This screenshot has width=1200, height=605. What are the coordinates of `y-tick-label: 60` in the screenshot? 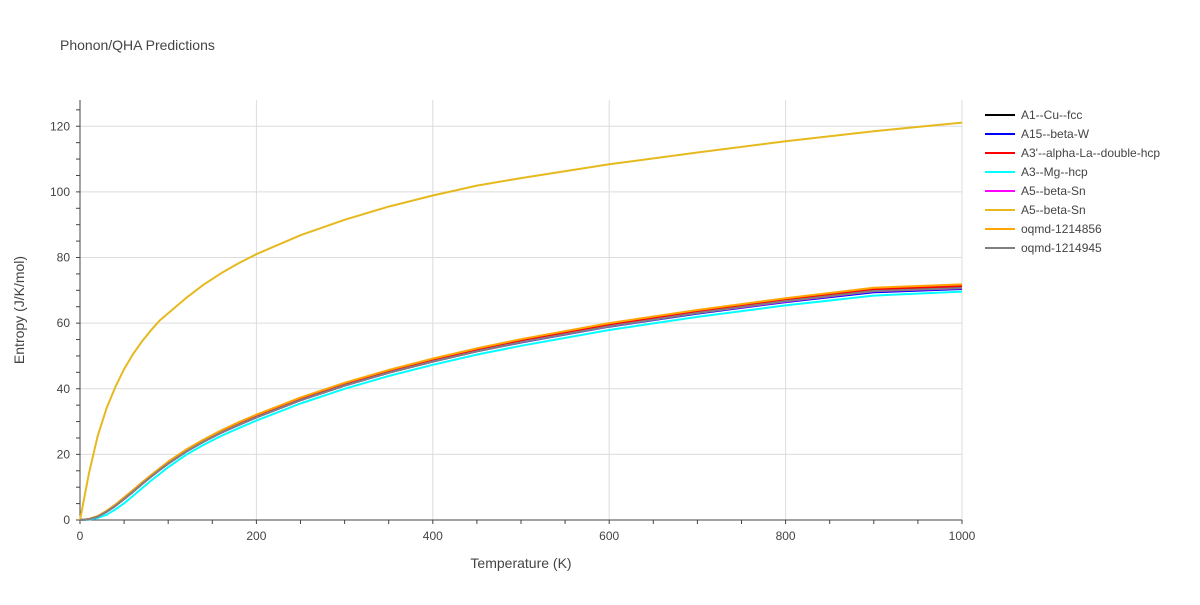 It's located at (64, 323).